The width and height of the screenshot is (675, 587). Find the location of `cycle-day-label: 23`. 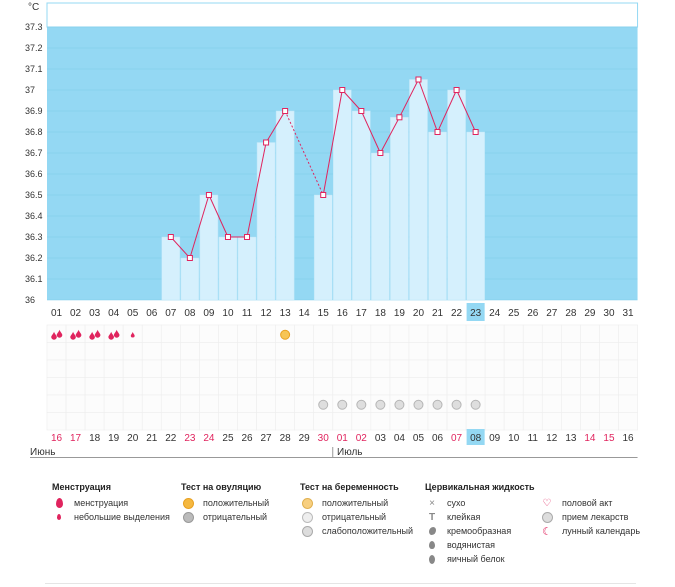

cycle-day-label: 23 is located at coordinates (190, 438).